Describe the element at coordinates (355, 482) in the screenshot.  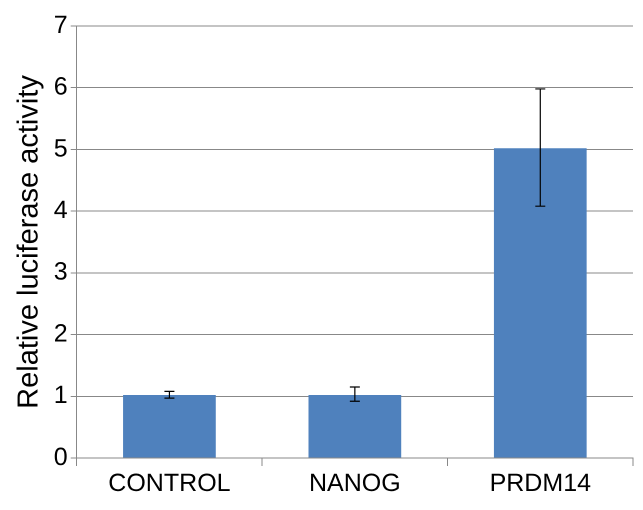
I see `x-tick-label: NANOG` at that location.